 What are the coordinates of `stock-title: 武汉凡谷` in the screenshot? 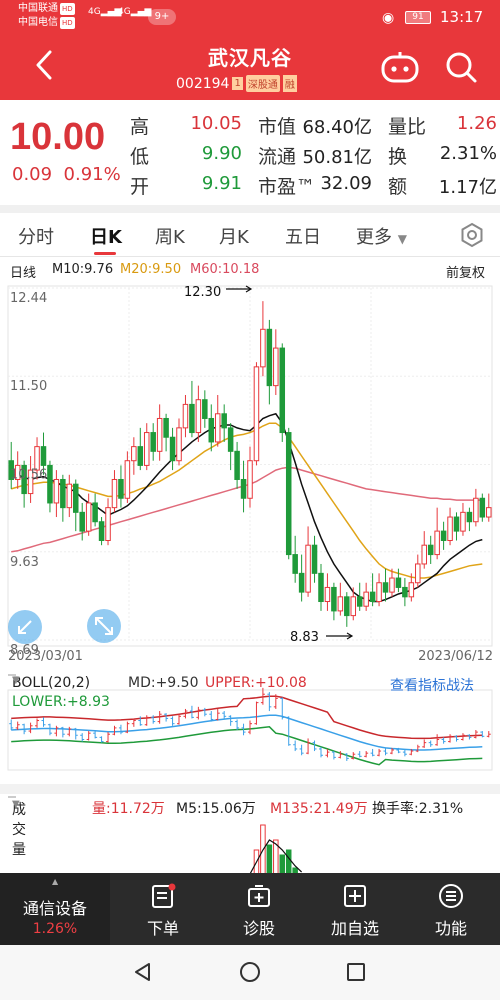 It's located at (250, 56).